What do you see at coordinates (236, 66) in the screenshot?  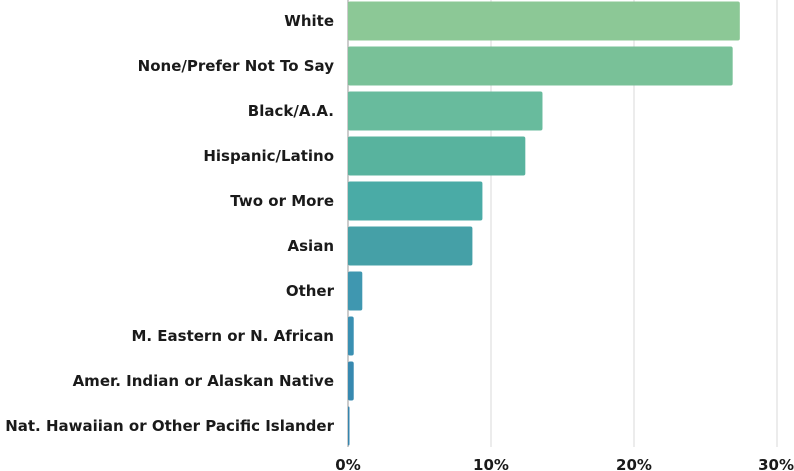 I see `category-label-1: None/Prefer Not To Say` at bounding box center [236, 66].